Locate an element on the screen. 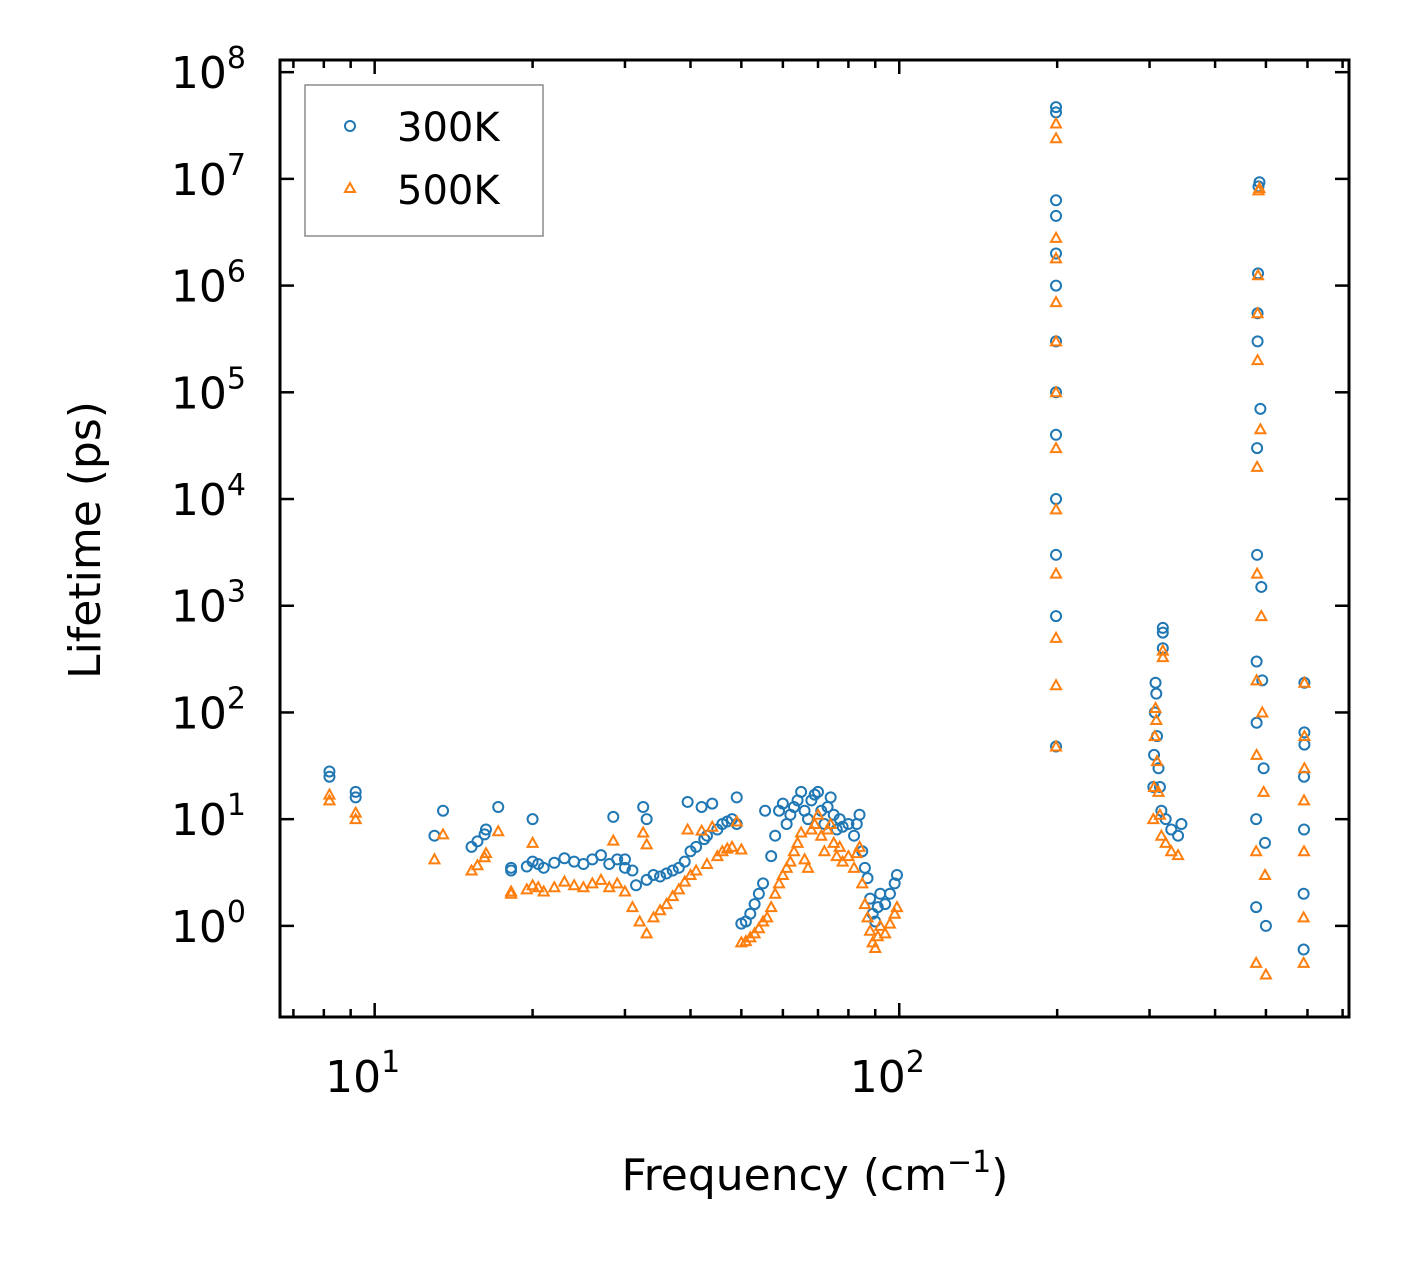  y-tick-label-10000000: 10⁷ is located at coordinates (208, 177).